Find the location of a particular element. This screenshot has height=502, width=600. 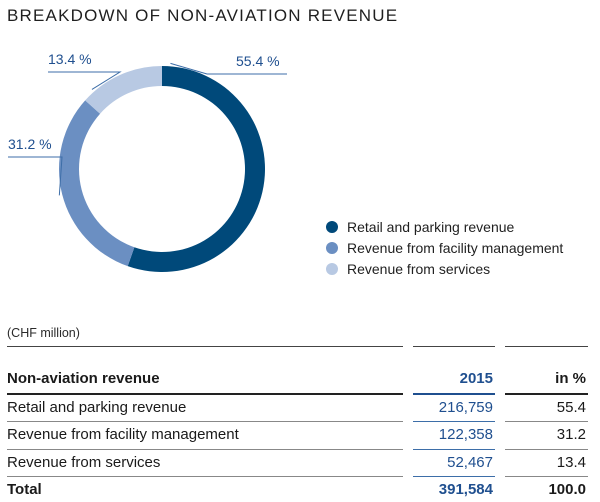

legend-swatch-retail is located at coordinates (332, 226).